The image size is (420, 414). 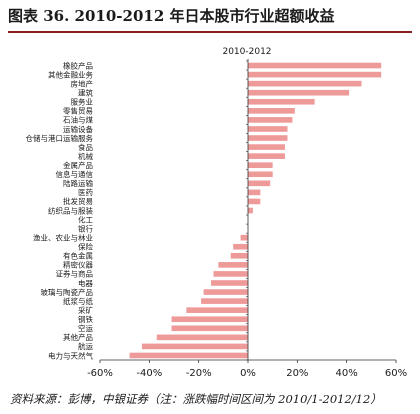 What do you see at coordinates (85, 147) in the screenshot?
I see `category-label: 食品` at bounding box center [85, 147].